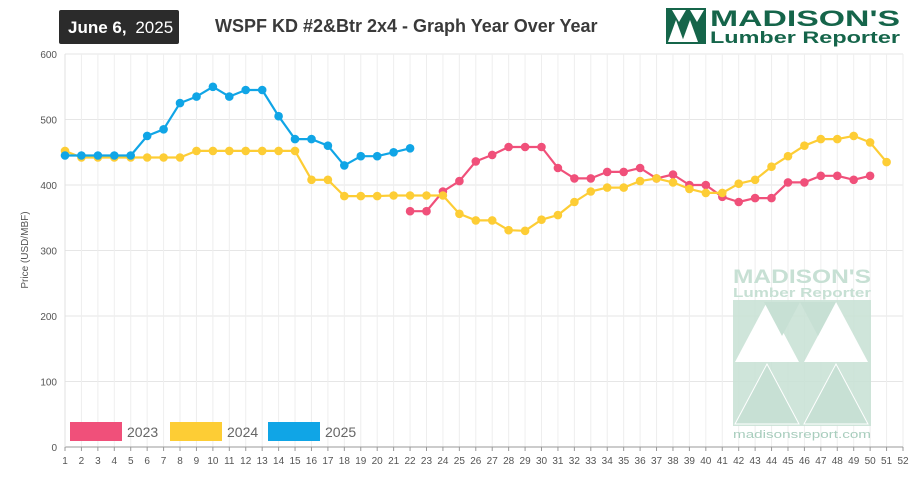 The width and height of the screenshot is (919, 480). What do you see at coordinates (238, 126) in the screenshot?
I see `series-line-2025` at bounding box center [238, 126].